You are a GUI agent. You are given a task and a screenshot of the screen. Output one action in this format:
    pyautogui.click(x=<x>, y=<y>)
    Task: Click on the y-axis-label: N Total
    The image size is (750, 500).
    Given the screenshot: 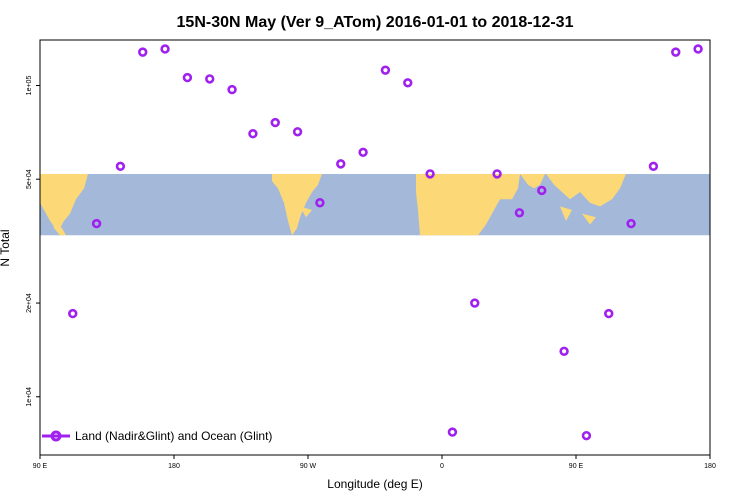 What is the action you would take?
    pyautogui.click(x=6, y=247)
    